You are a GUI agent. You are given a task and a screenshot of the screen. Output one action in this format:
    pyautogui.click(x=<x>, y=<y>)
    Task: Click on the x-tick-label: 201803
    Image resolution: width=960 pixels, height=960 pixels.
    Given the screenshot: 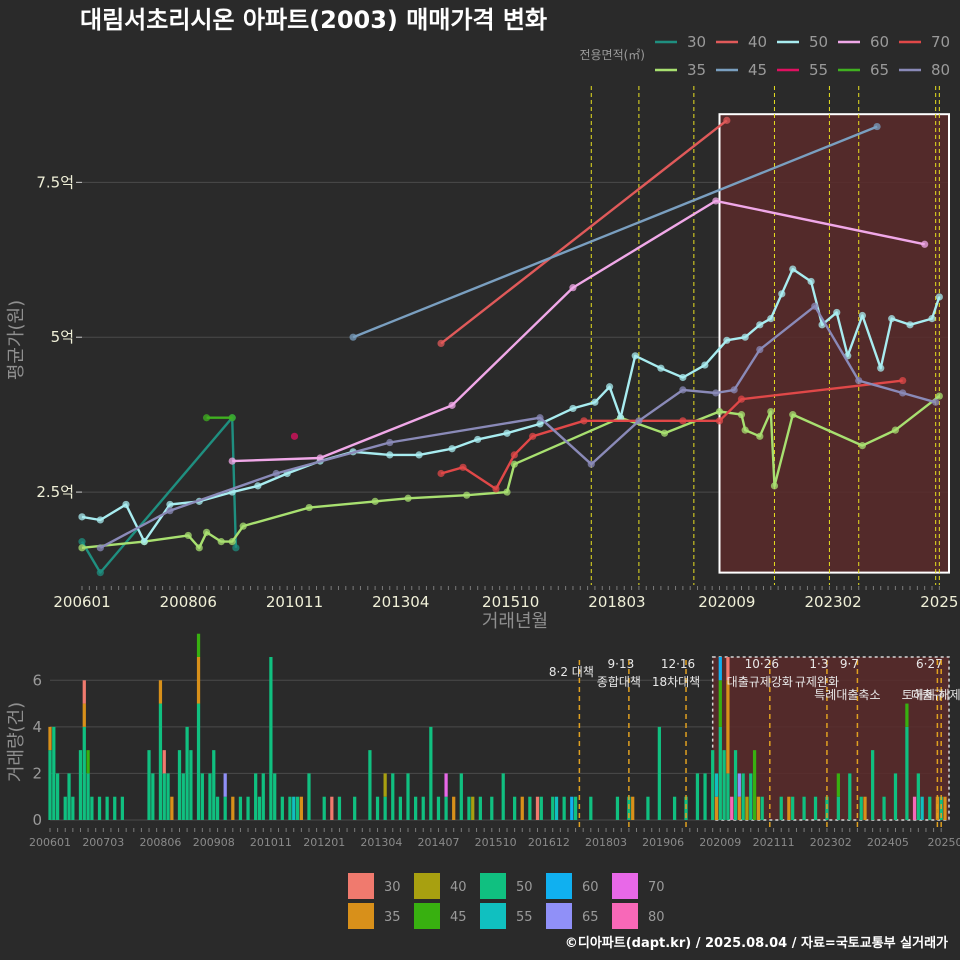 What is the action you would take?
    pyautogui.click(x=616, y=602)
    